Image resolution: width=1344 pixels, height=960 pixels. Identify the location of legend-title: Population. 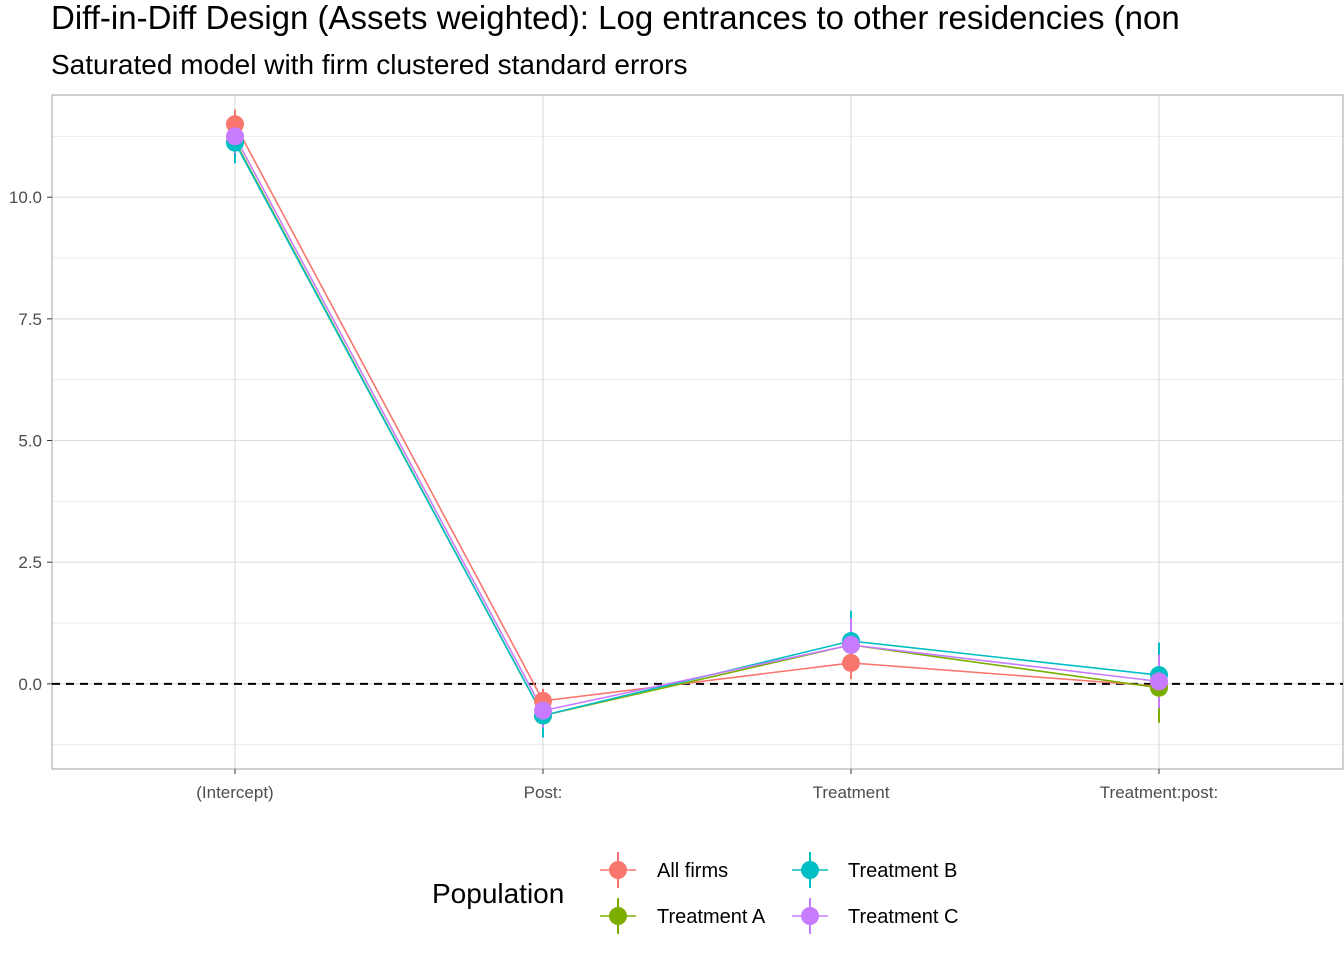
(498, 893).